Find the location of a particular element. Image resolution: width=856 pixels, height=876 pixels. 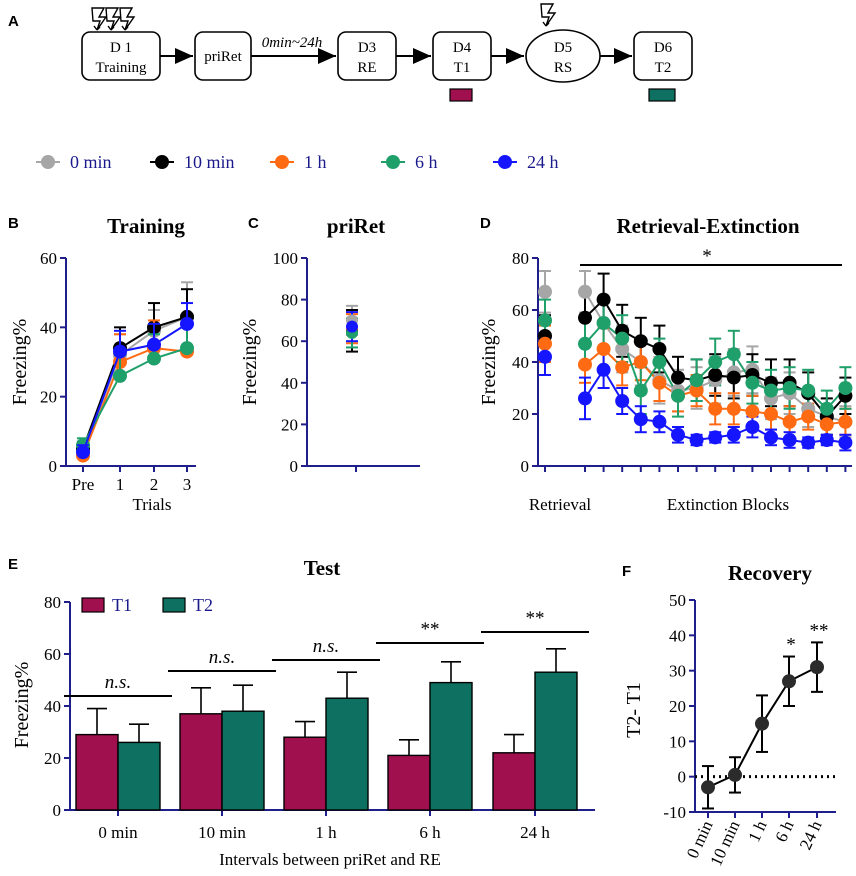

panel-b-title: Training is located at coordinates (146, 226).